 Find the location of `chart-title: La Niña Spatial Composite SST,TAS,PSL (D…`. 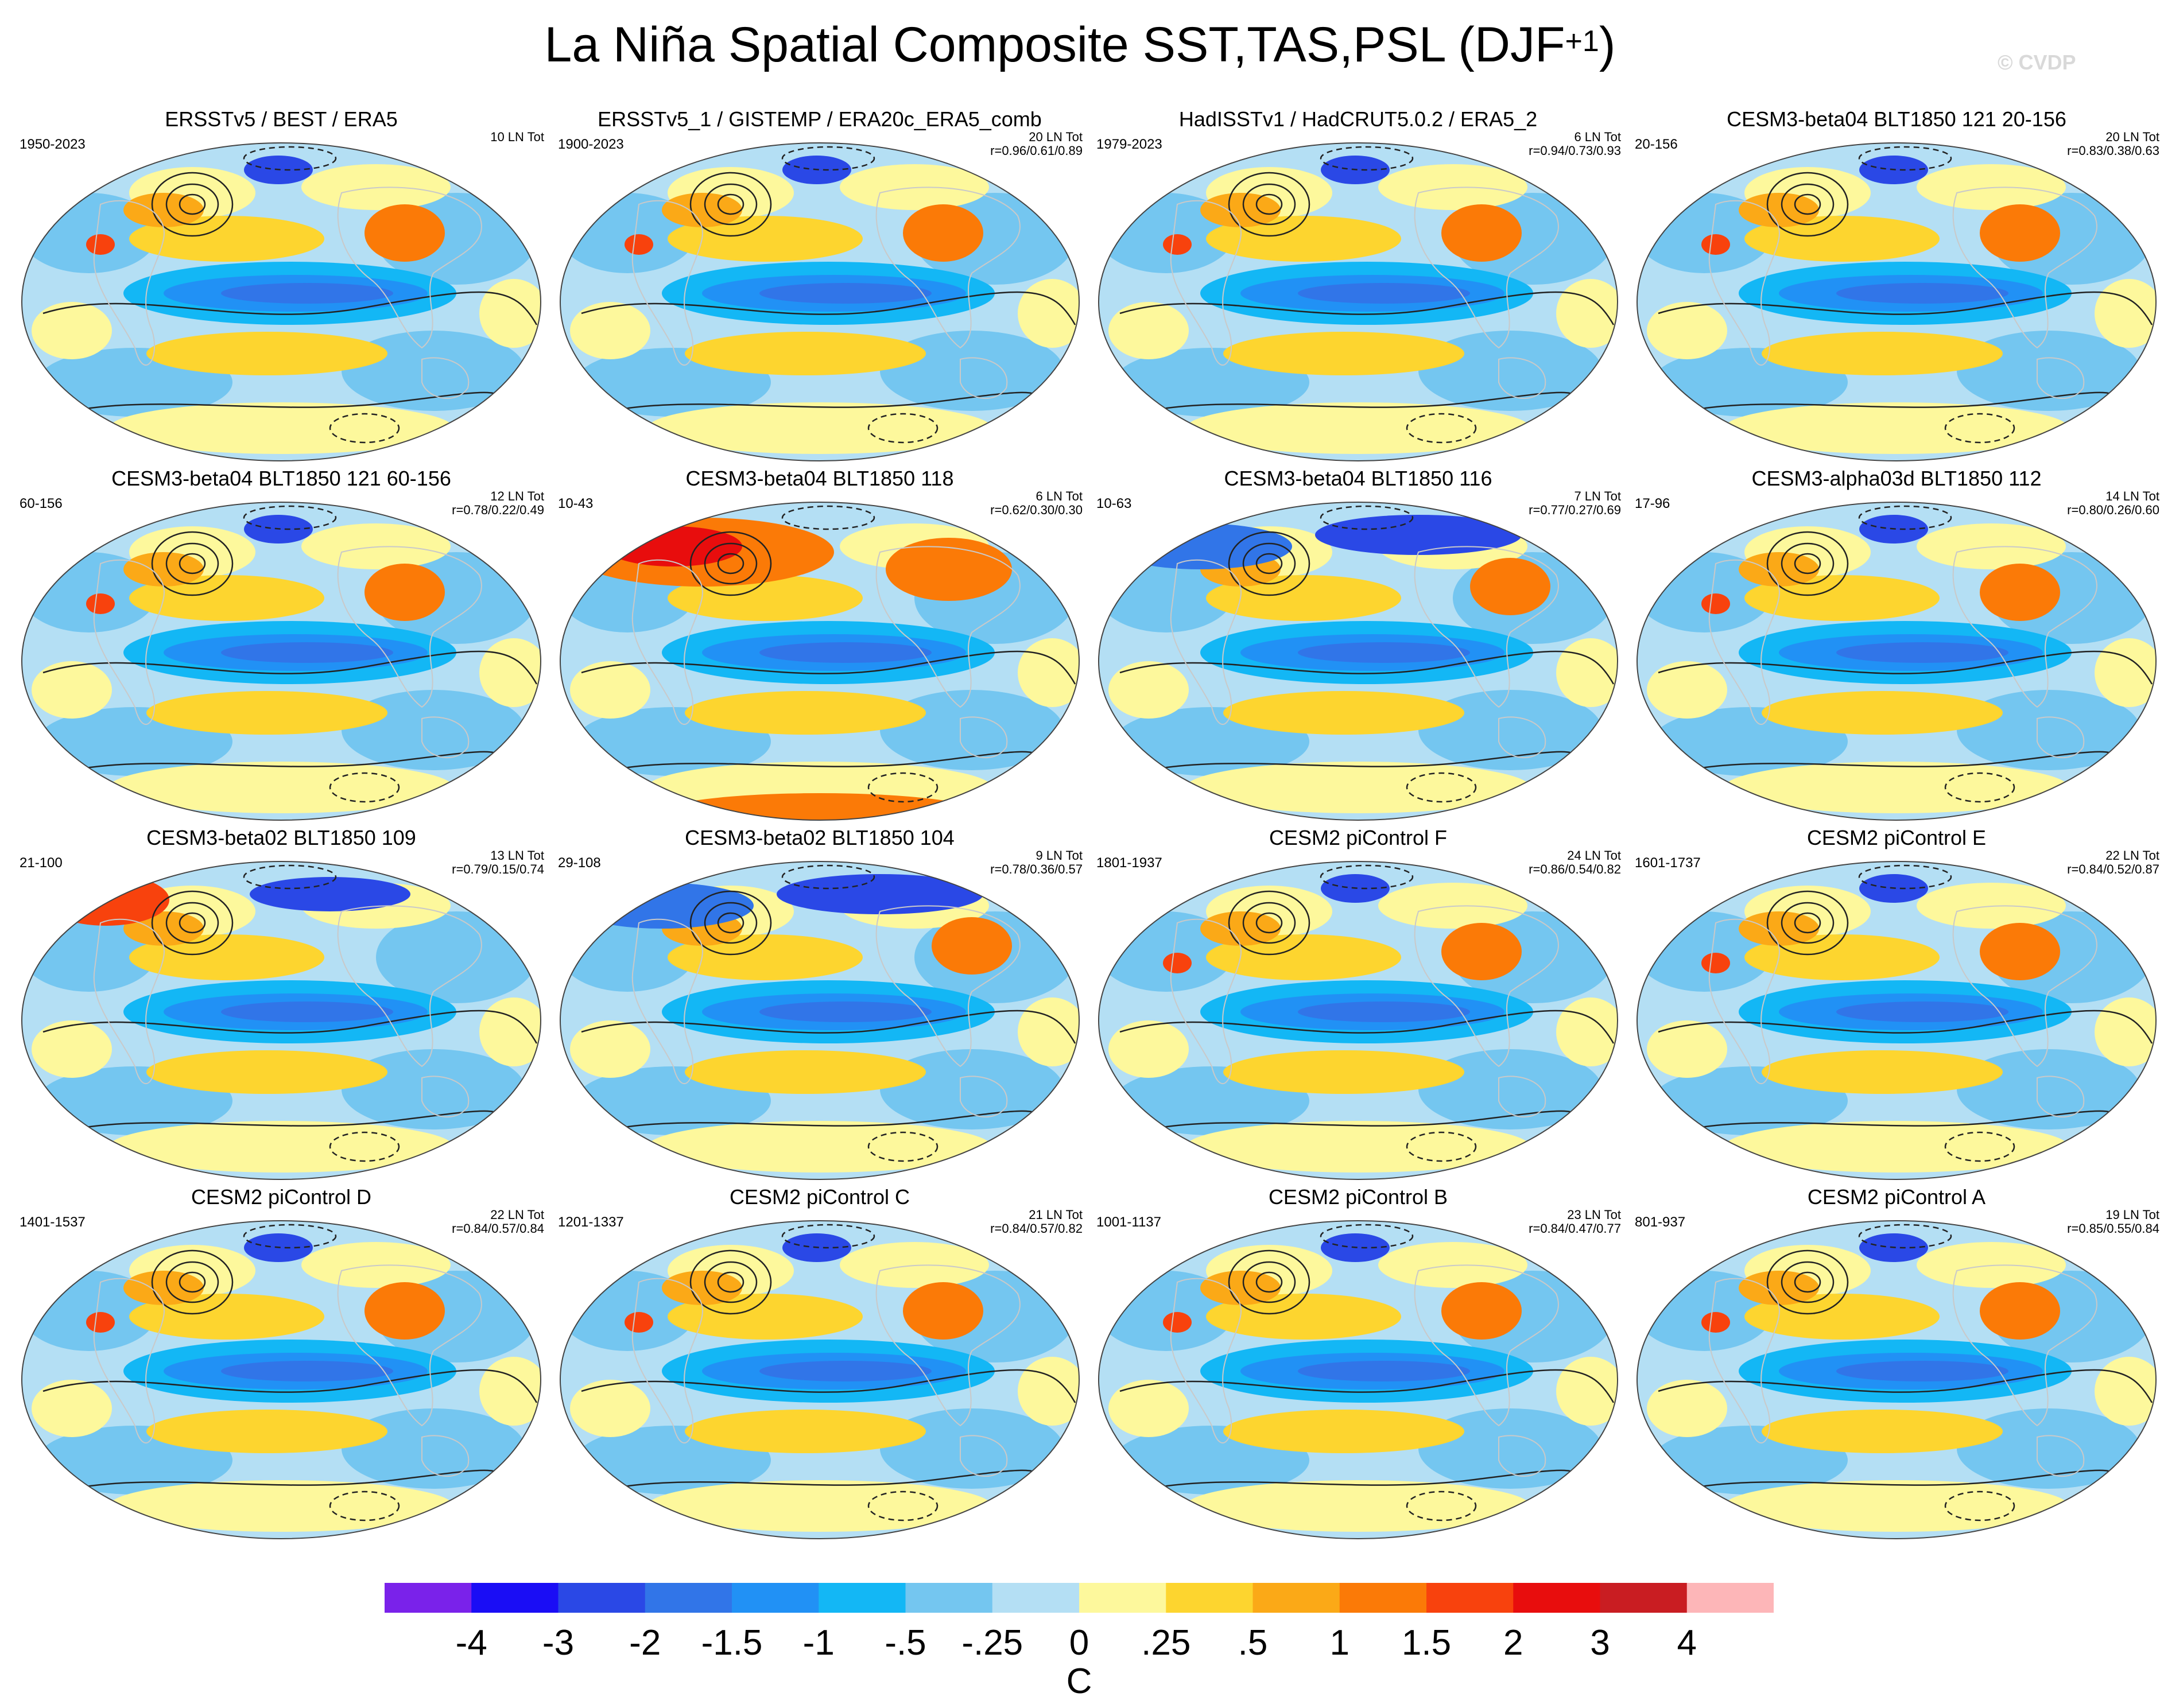

chart-title: La Niña Spatial Composite SST,TAS,PSL (D… is located at coordinates (1080, 44).